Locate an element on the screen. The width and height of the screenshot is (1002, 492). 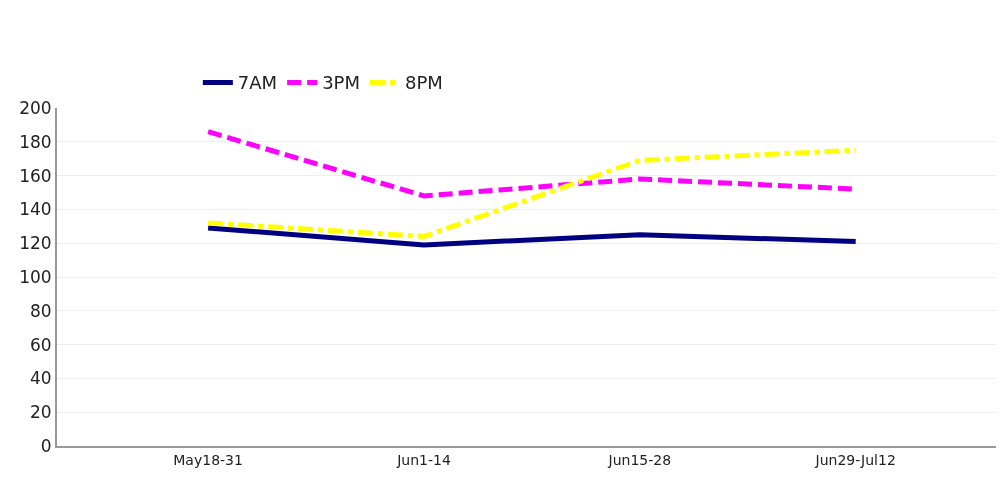
legend-label: 8PM is located at coordinates (423, 83).